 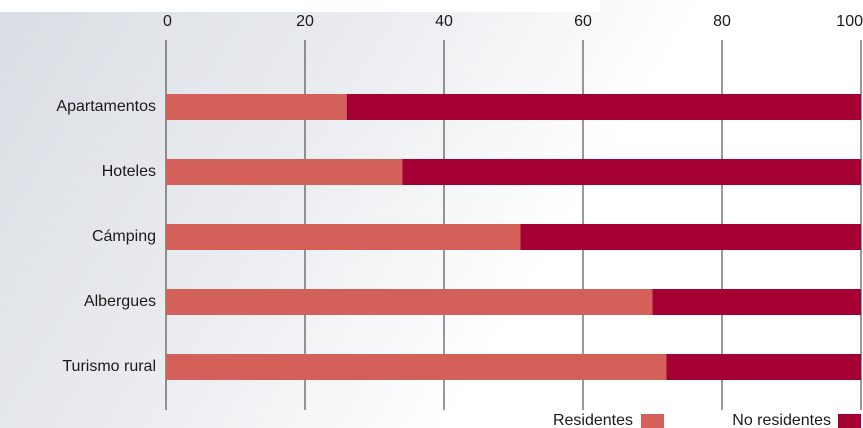 What do you see at coordinates (849, 21) in the screenshot?
I see `x-tick-label: 100` at bounding box center [849, 21].